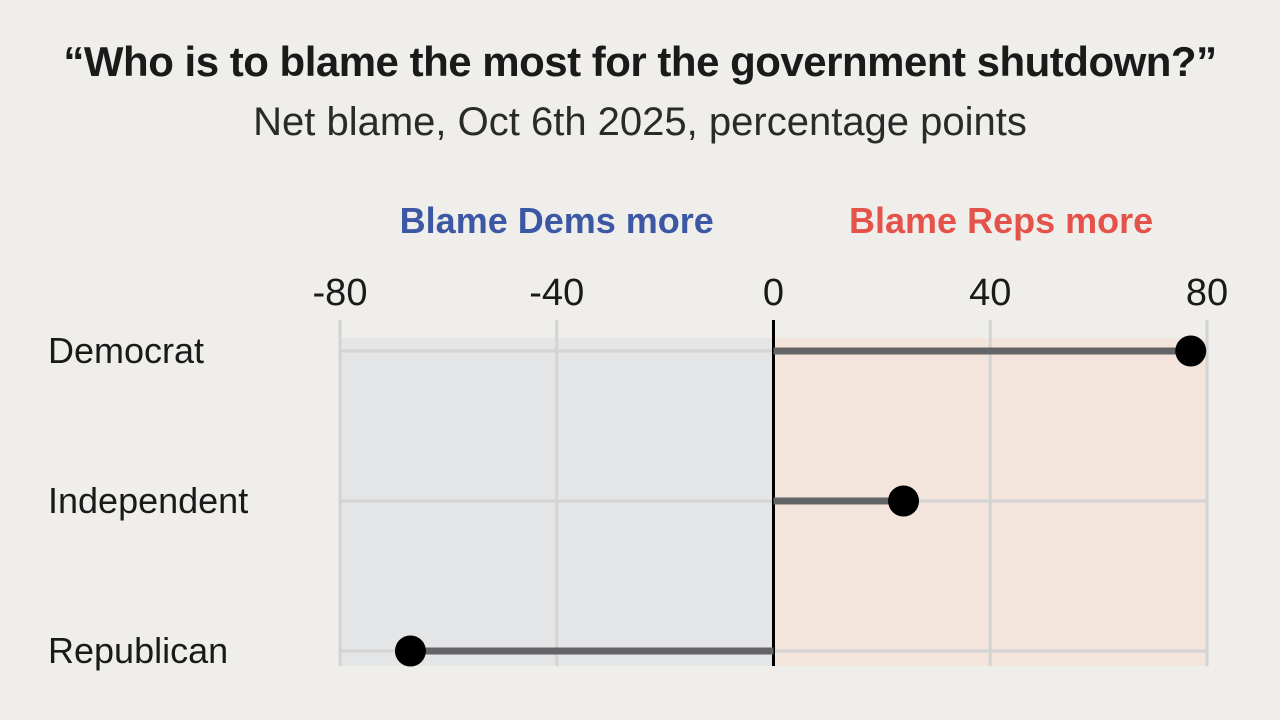 The width and height of the screenshot is (1280, 720). I want to click on dot-republican, so click(410, 651).